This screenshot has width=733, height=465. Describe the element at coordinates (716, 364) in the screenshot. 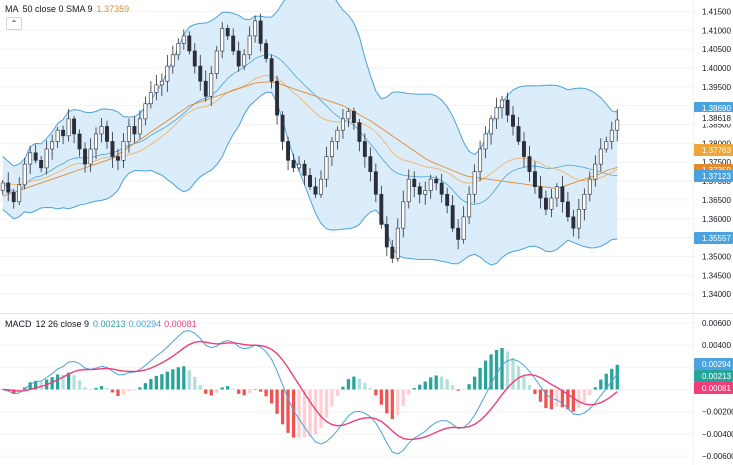

I see `macd-label-text-macd: 0.00294` at that location.